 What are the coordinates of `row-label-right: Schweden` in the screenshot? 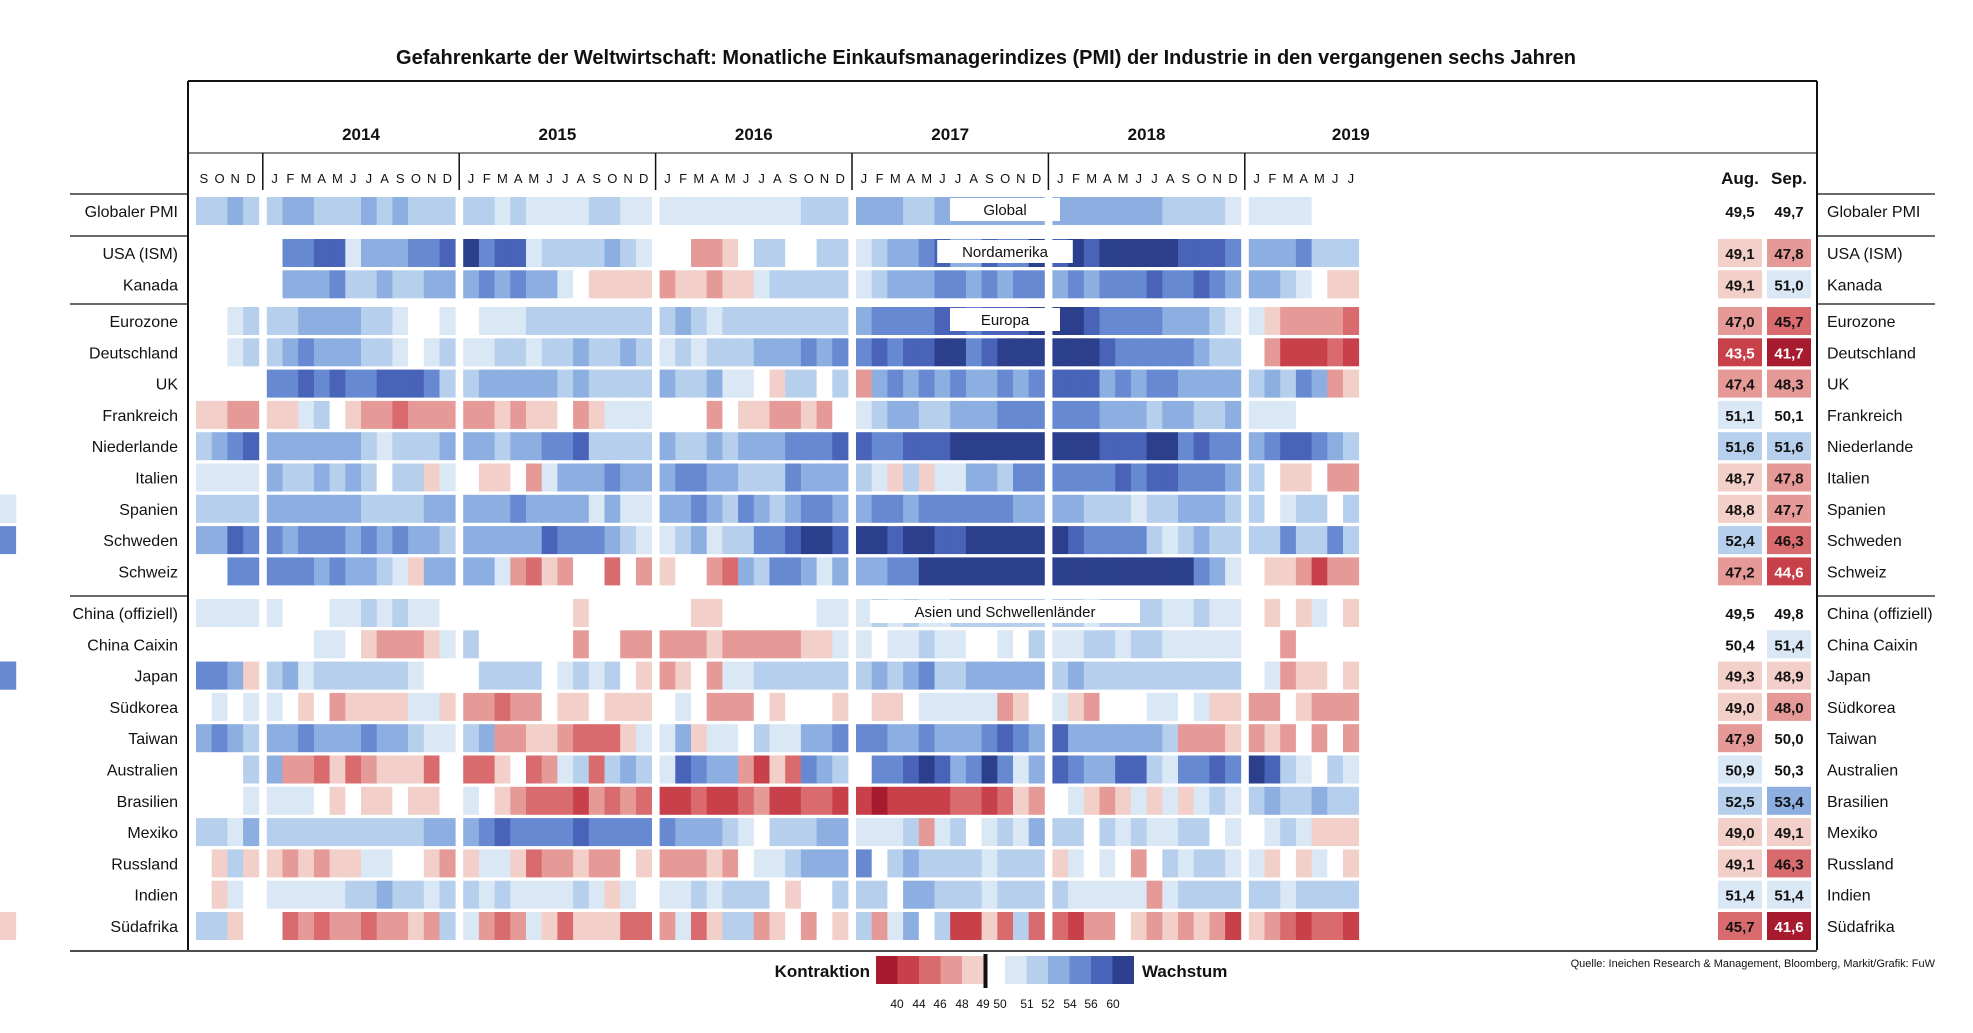 It's located at (1864, 541).